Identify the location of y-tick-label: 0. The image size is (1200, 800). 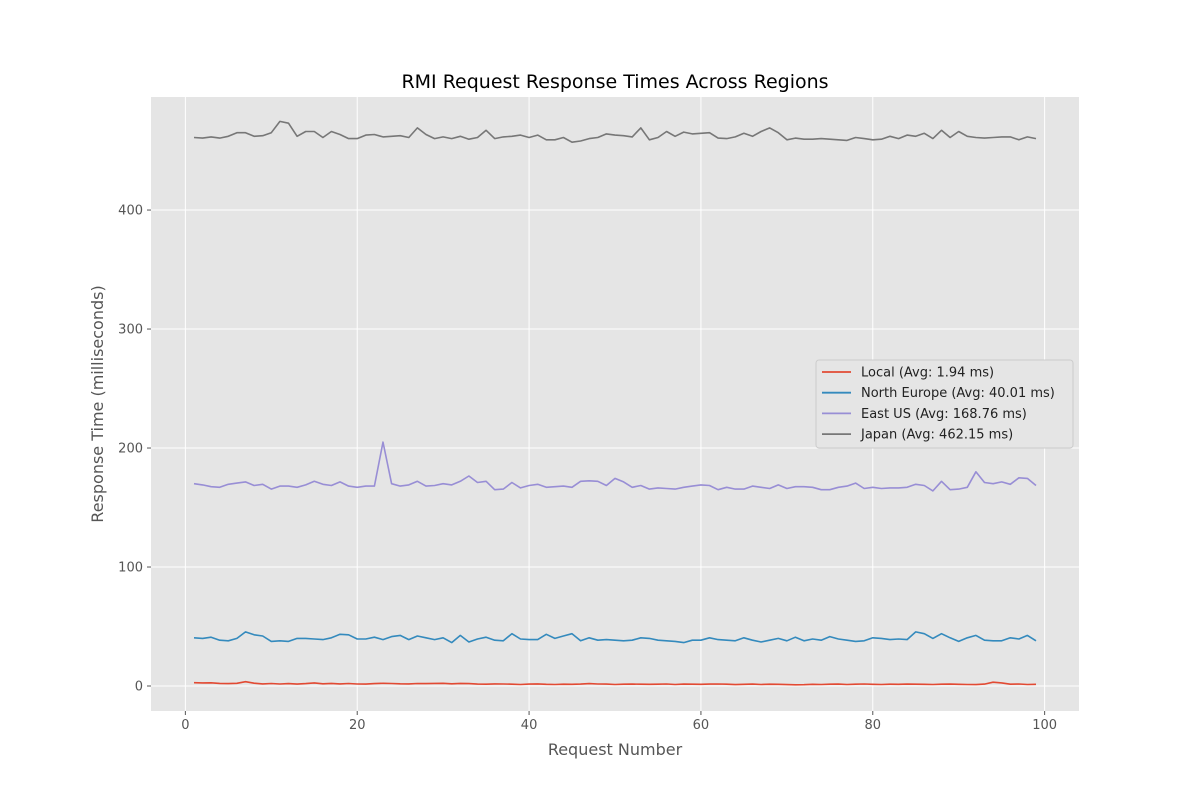
(139, 687).